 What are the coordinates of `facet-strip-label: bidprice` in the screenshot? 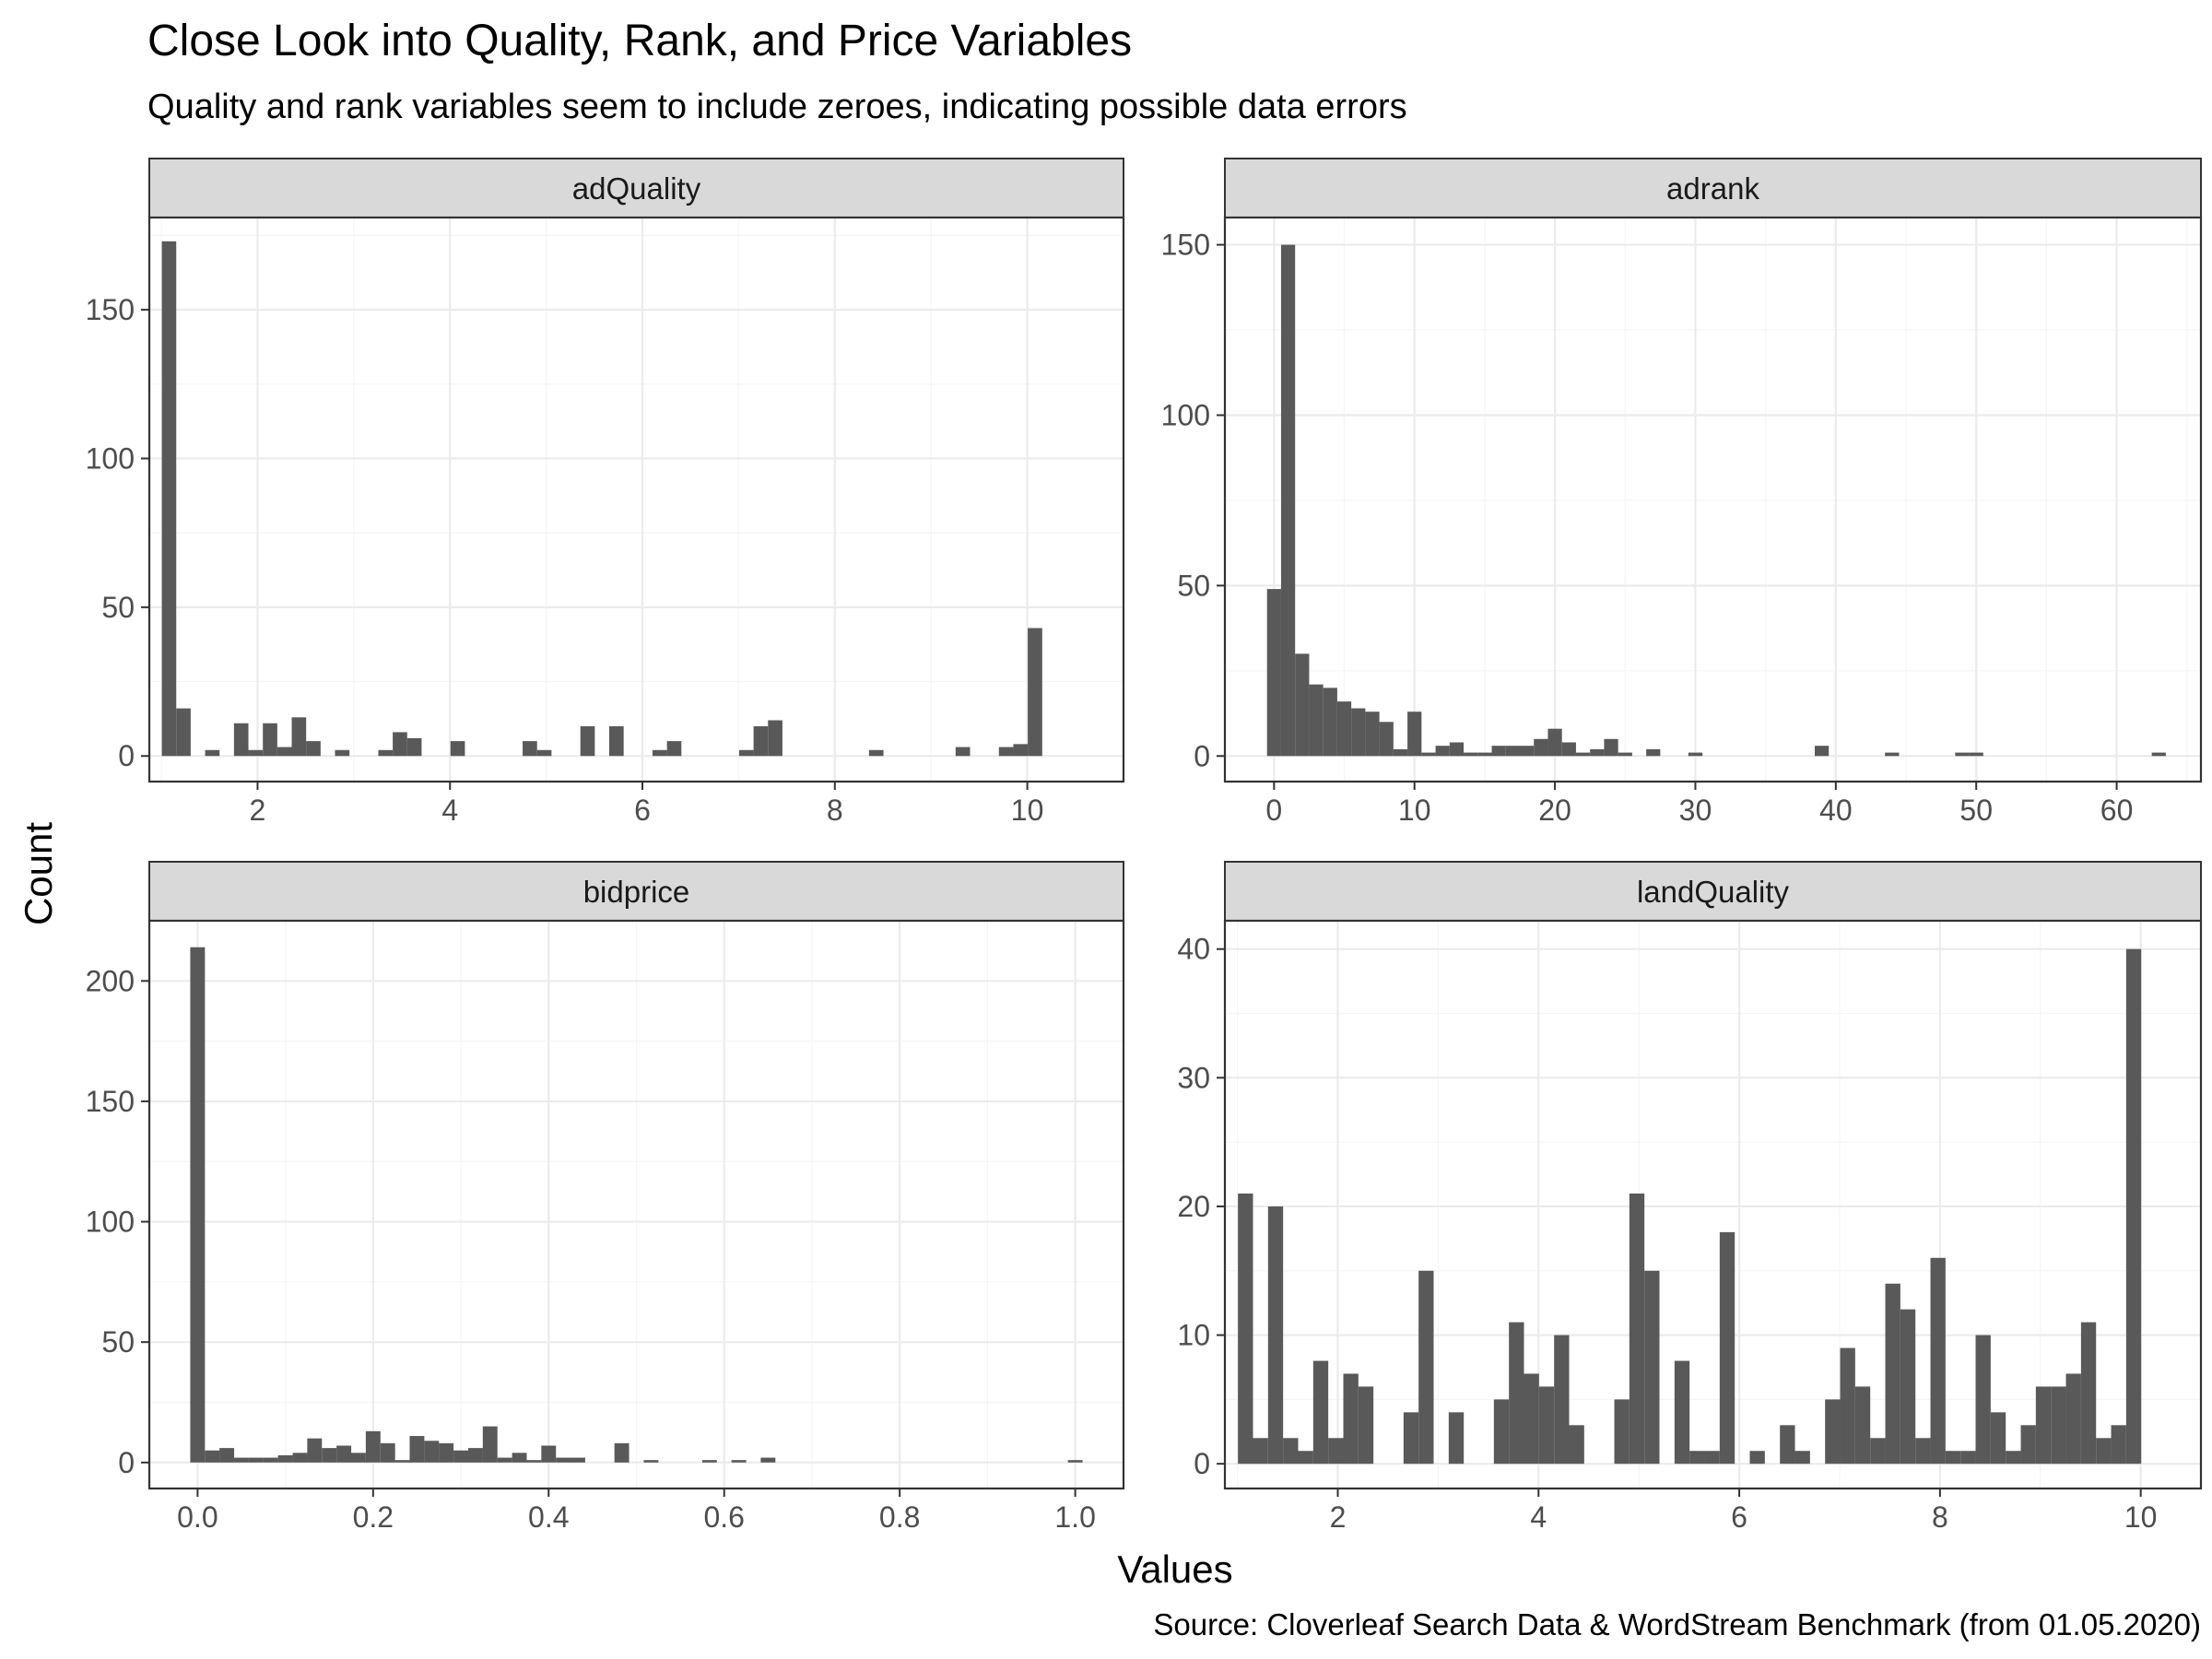 It's located at (636, 892).